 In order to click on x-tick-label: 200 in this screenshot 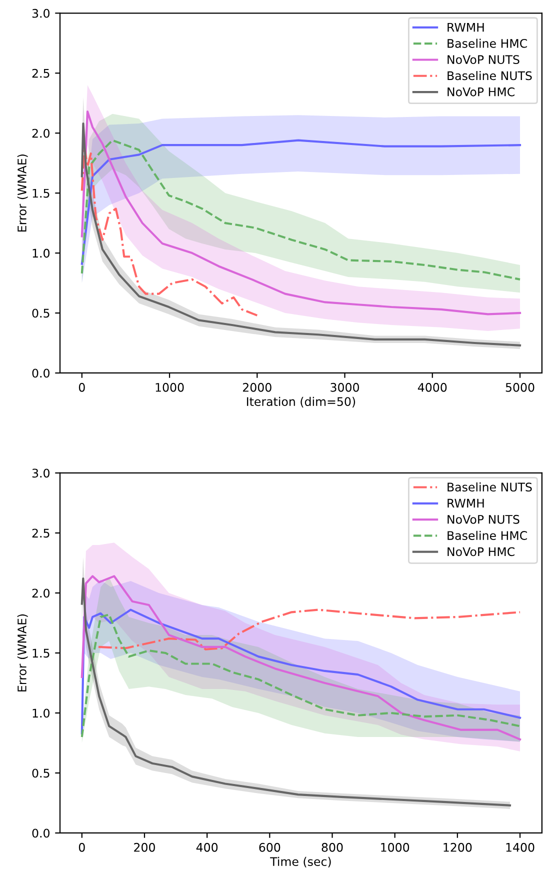, I will do `click(144, 847)`.